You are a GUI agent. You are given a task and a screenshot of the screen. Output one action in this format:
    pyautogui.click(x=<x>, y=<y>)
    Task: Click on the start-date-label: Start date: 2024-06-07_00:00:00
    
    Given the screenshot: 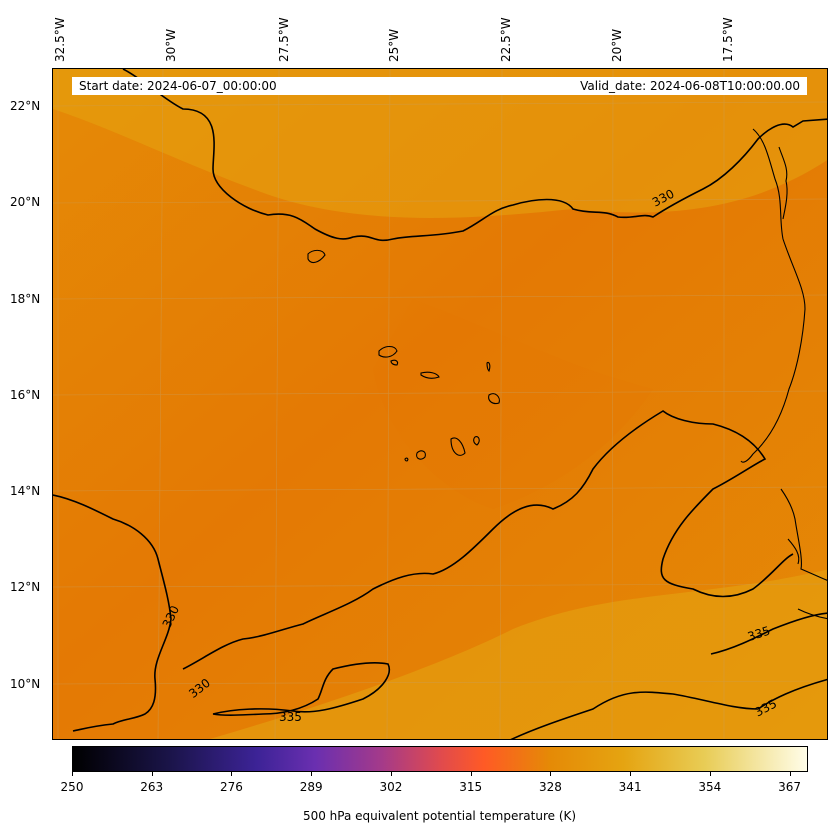 What is the action you would take?
    pyautogui.click(x=178, y=86)
    